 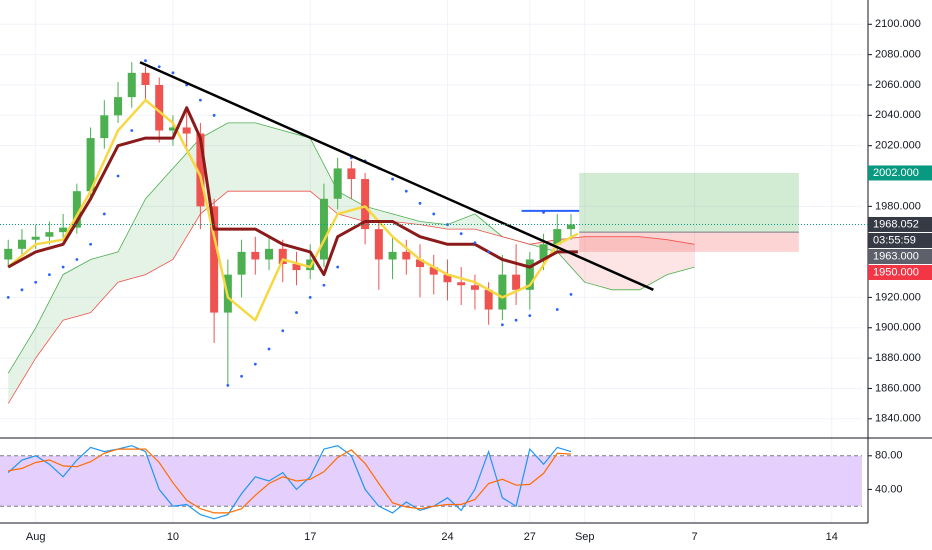 I want to click on oscillator-line, so click(x=290, y=481).